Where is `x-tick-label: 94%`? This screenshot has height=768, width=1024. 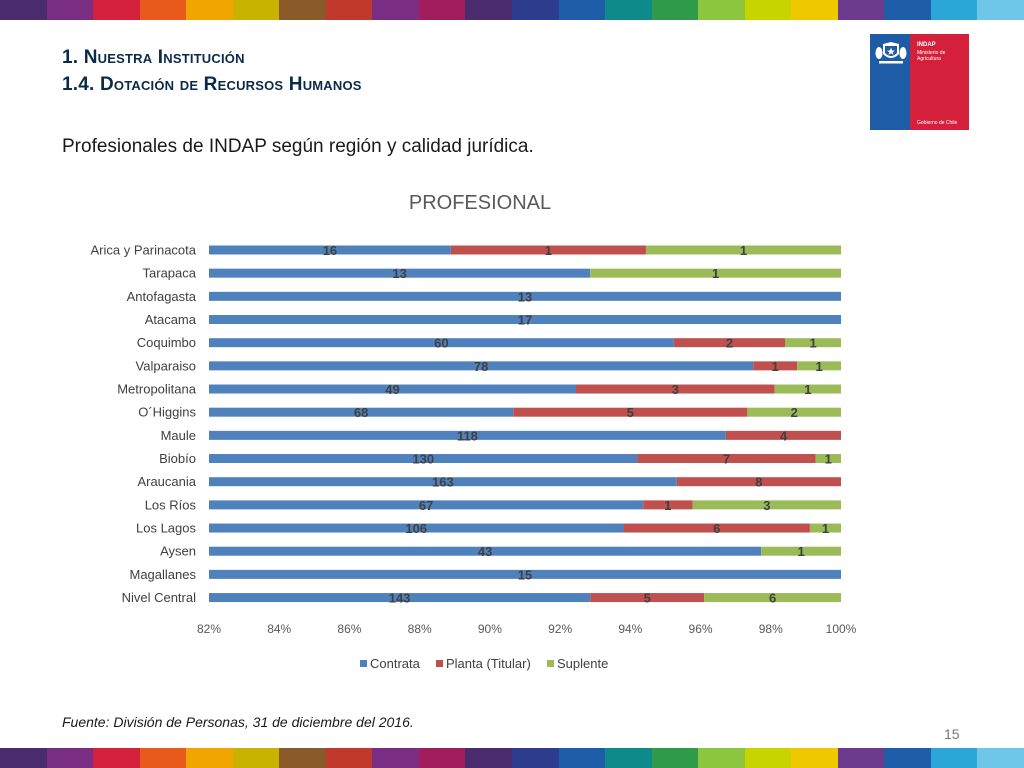 x-tick-label: 94% is located at coordinates (630, 629).